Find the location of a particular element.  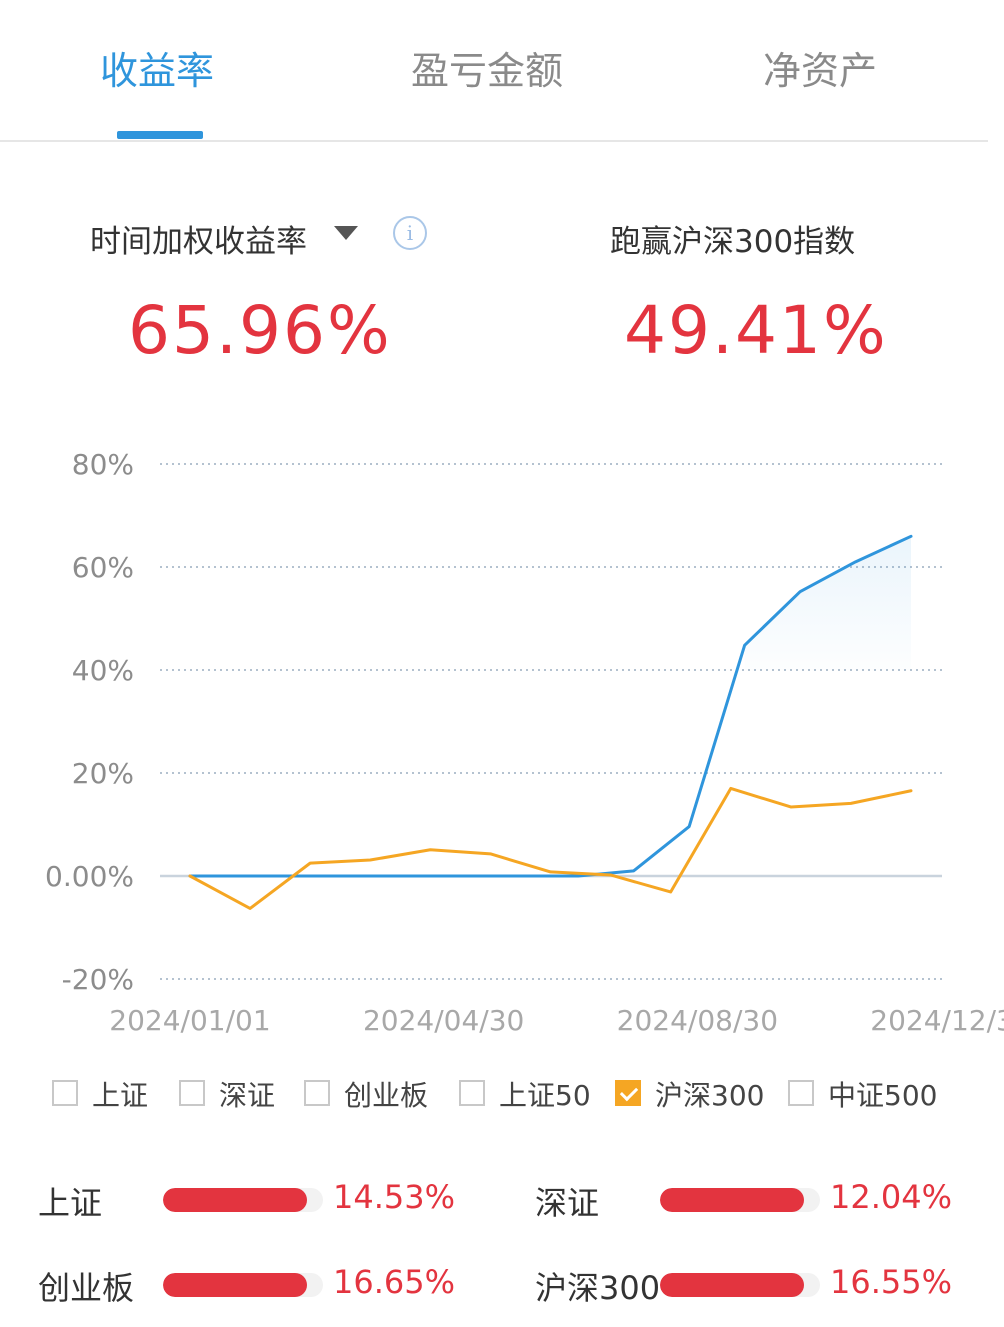

legend-label: 深证 is located at coordinates (247, 1095).